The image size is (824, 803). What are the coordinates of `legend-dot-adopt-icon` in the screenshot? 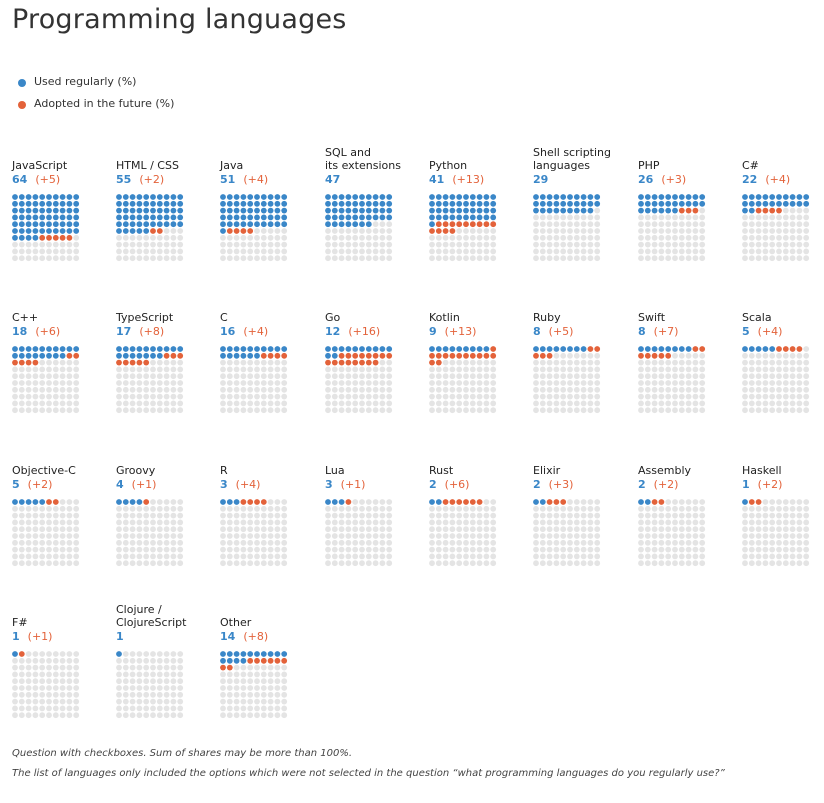 It's located at (22, 104).